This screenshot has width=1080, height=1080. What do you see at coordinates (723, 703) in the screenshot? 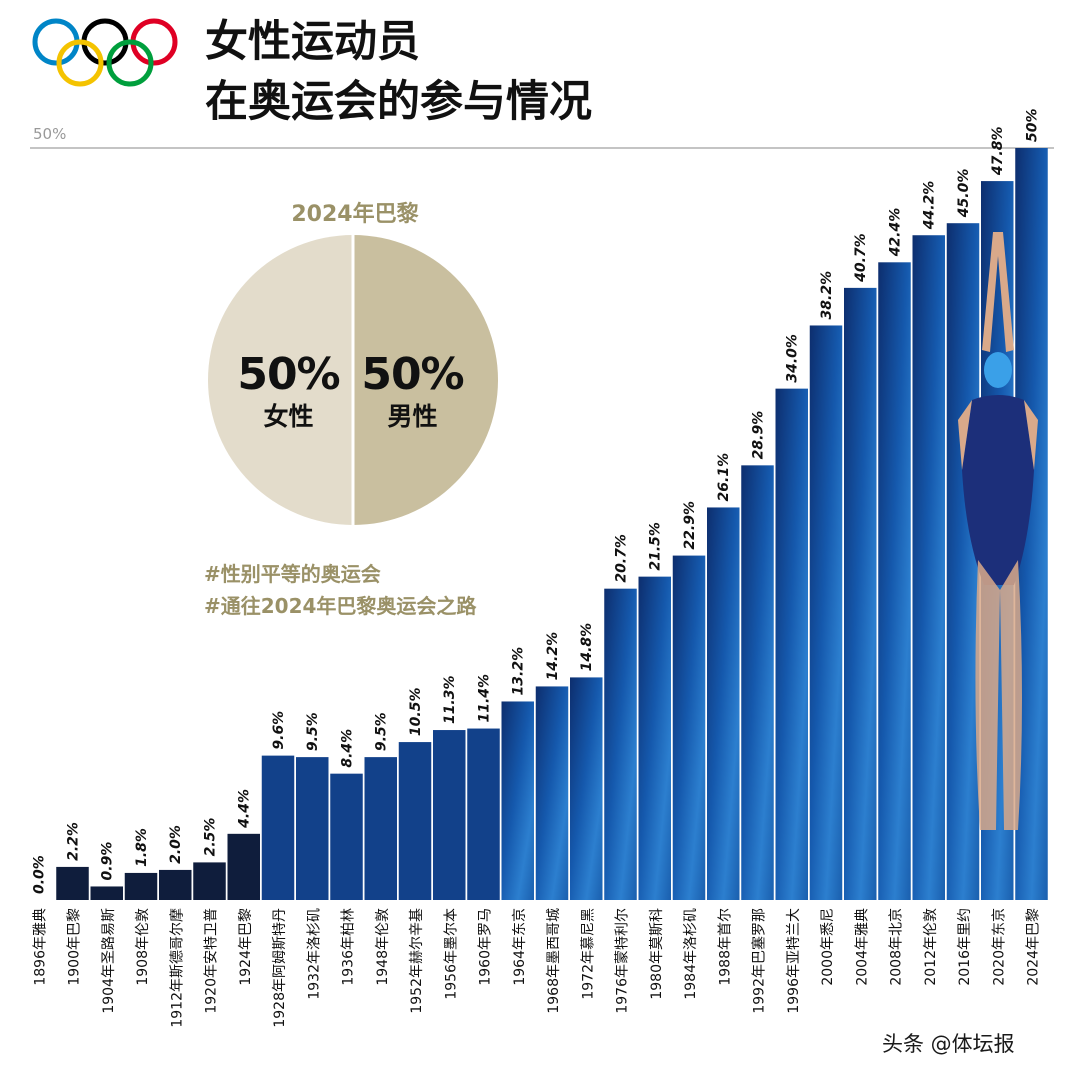
I see `bar-1988年首尔` at bounding box center [723, 703].